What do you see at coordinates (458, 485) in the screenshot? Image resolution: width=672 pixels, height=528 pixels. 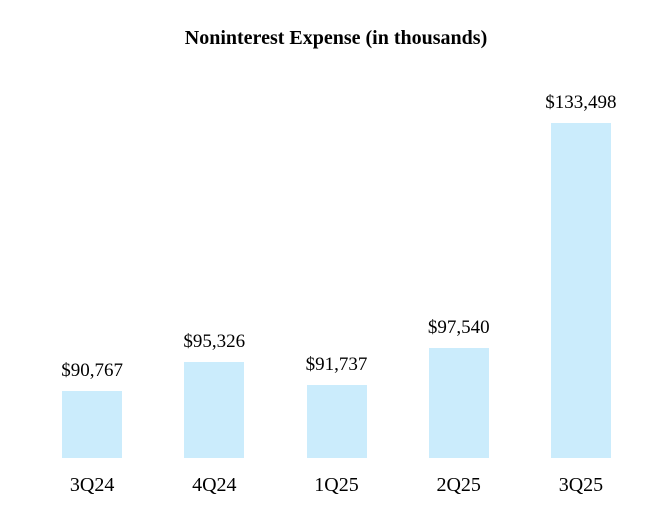 I see `category-label: 2Q25` at bounding box center [458, 485].